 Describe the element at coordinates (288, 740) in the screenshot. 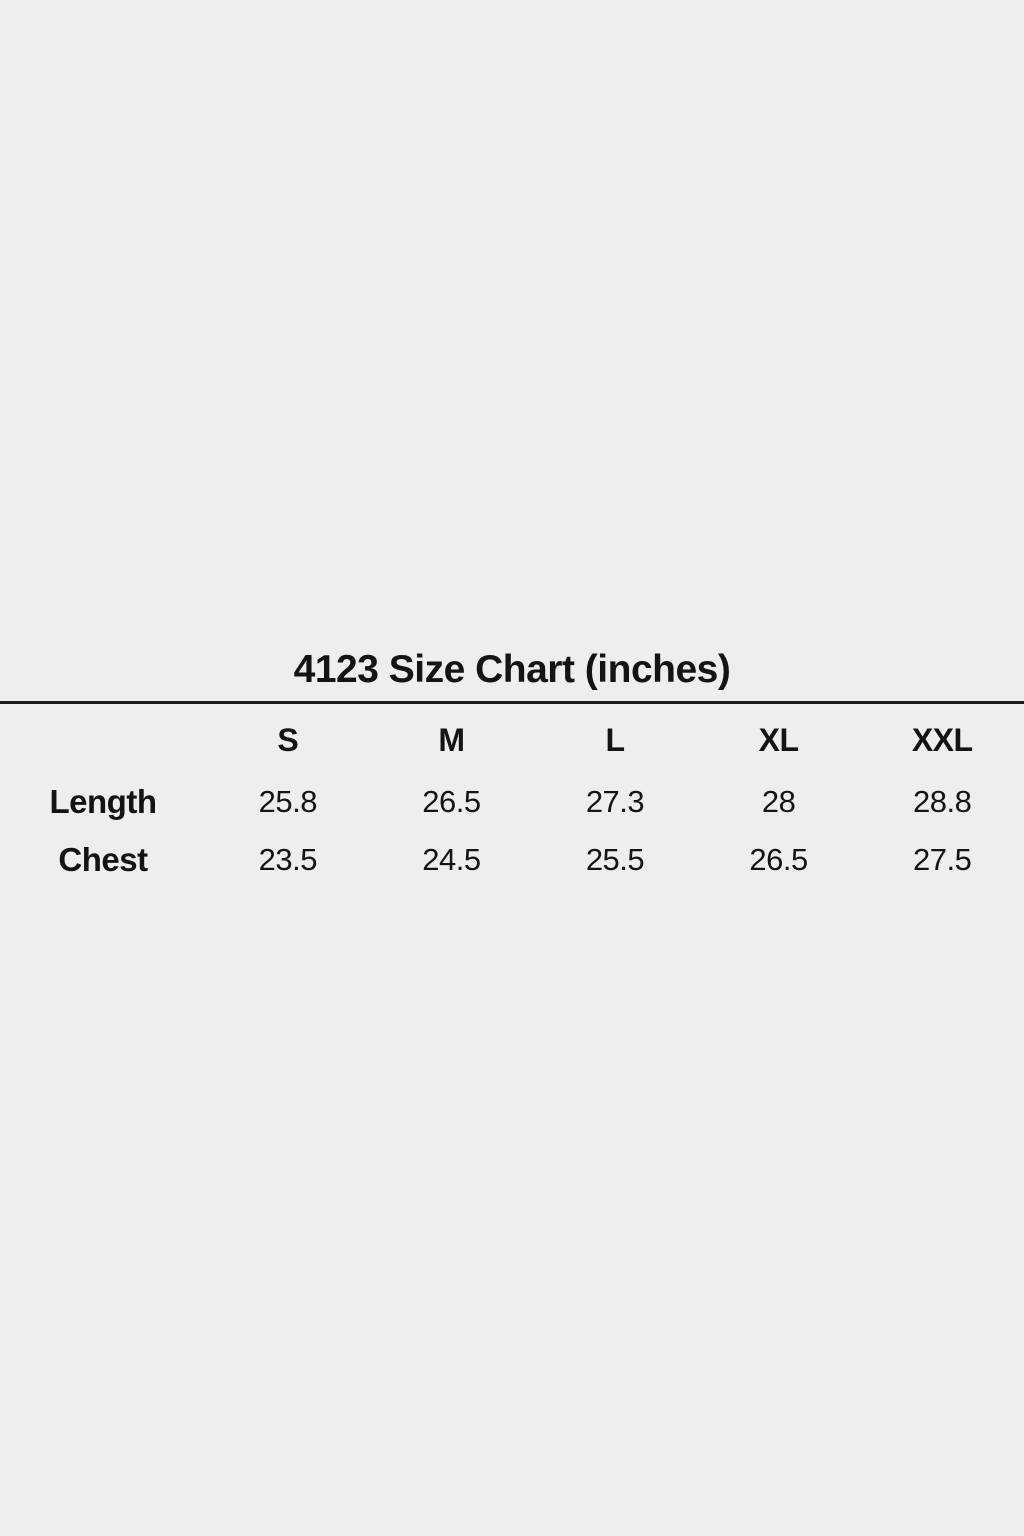

I see `column-header: S` at that location.